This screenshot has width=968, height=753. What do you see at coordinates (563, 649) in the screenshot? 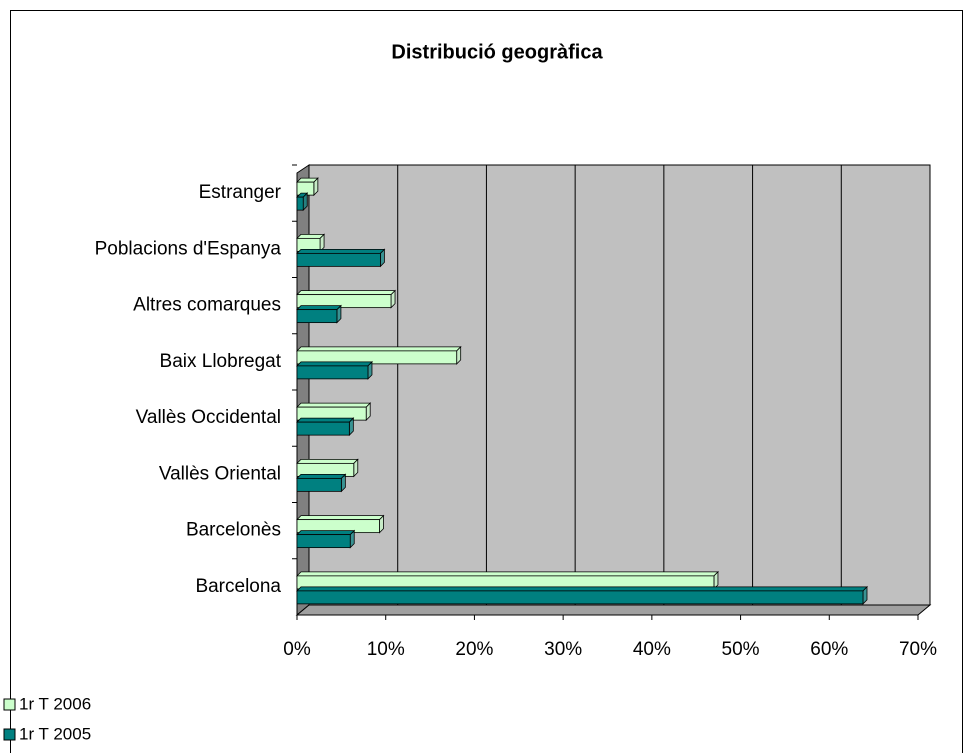
I see `x-tick-label: 30%` at bounding box center [563, 649].